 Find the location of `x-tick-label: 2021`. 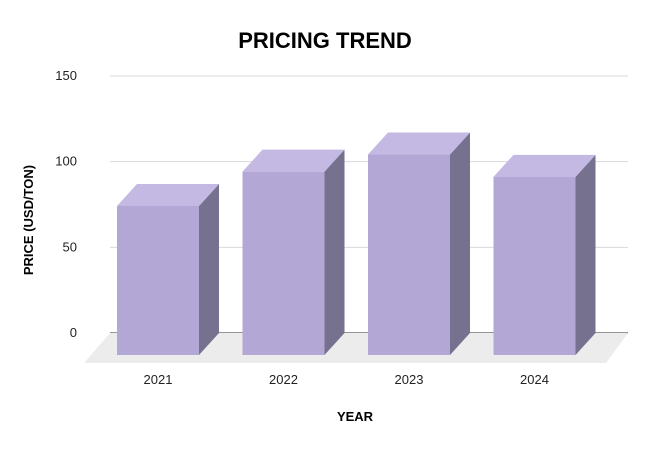

x-tick-label: 2021 is located at coordinates (158, 379).